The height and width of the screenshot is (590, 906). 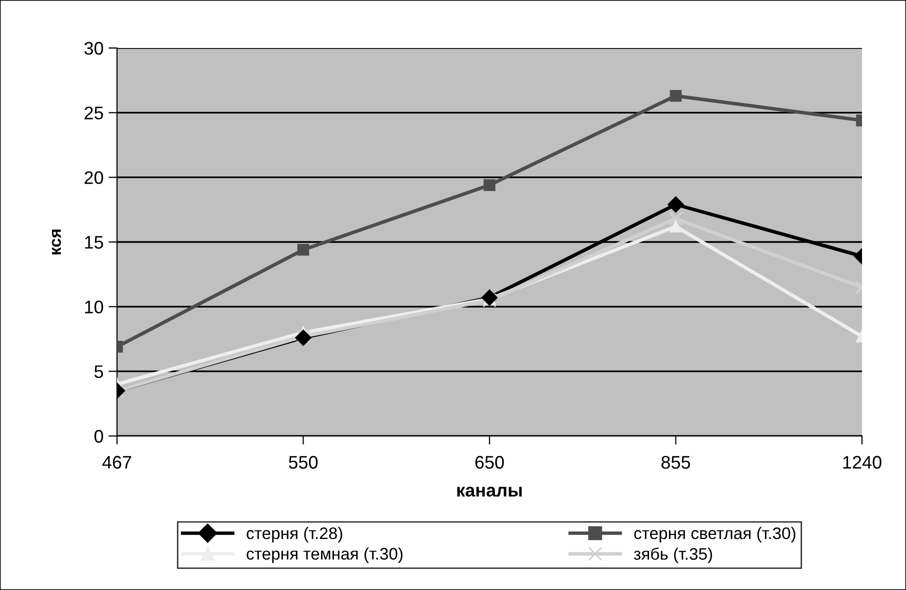 What do you see at coordinates (862, 462) in the screenshot?
I see `x-tick-label: 1240` at bounding box center [862, 462].